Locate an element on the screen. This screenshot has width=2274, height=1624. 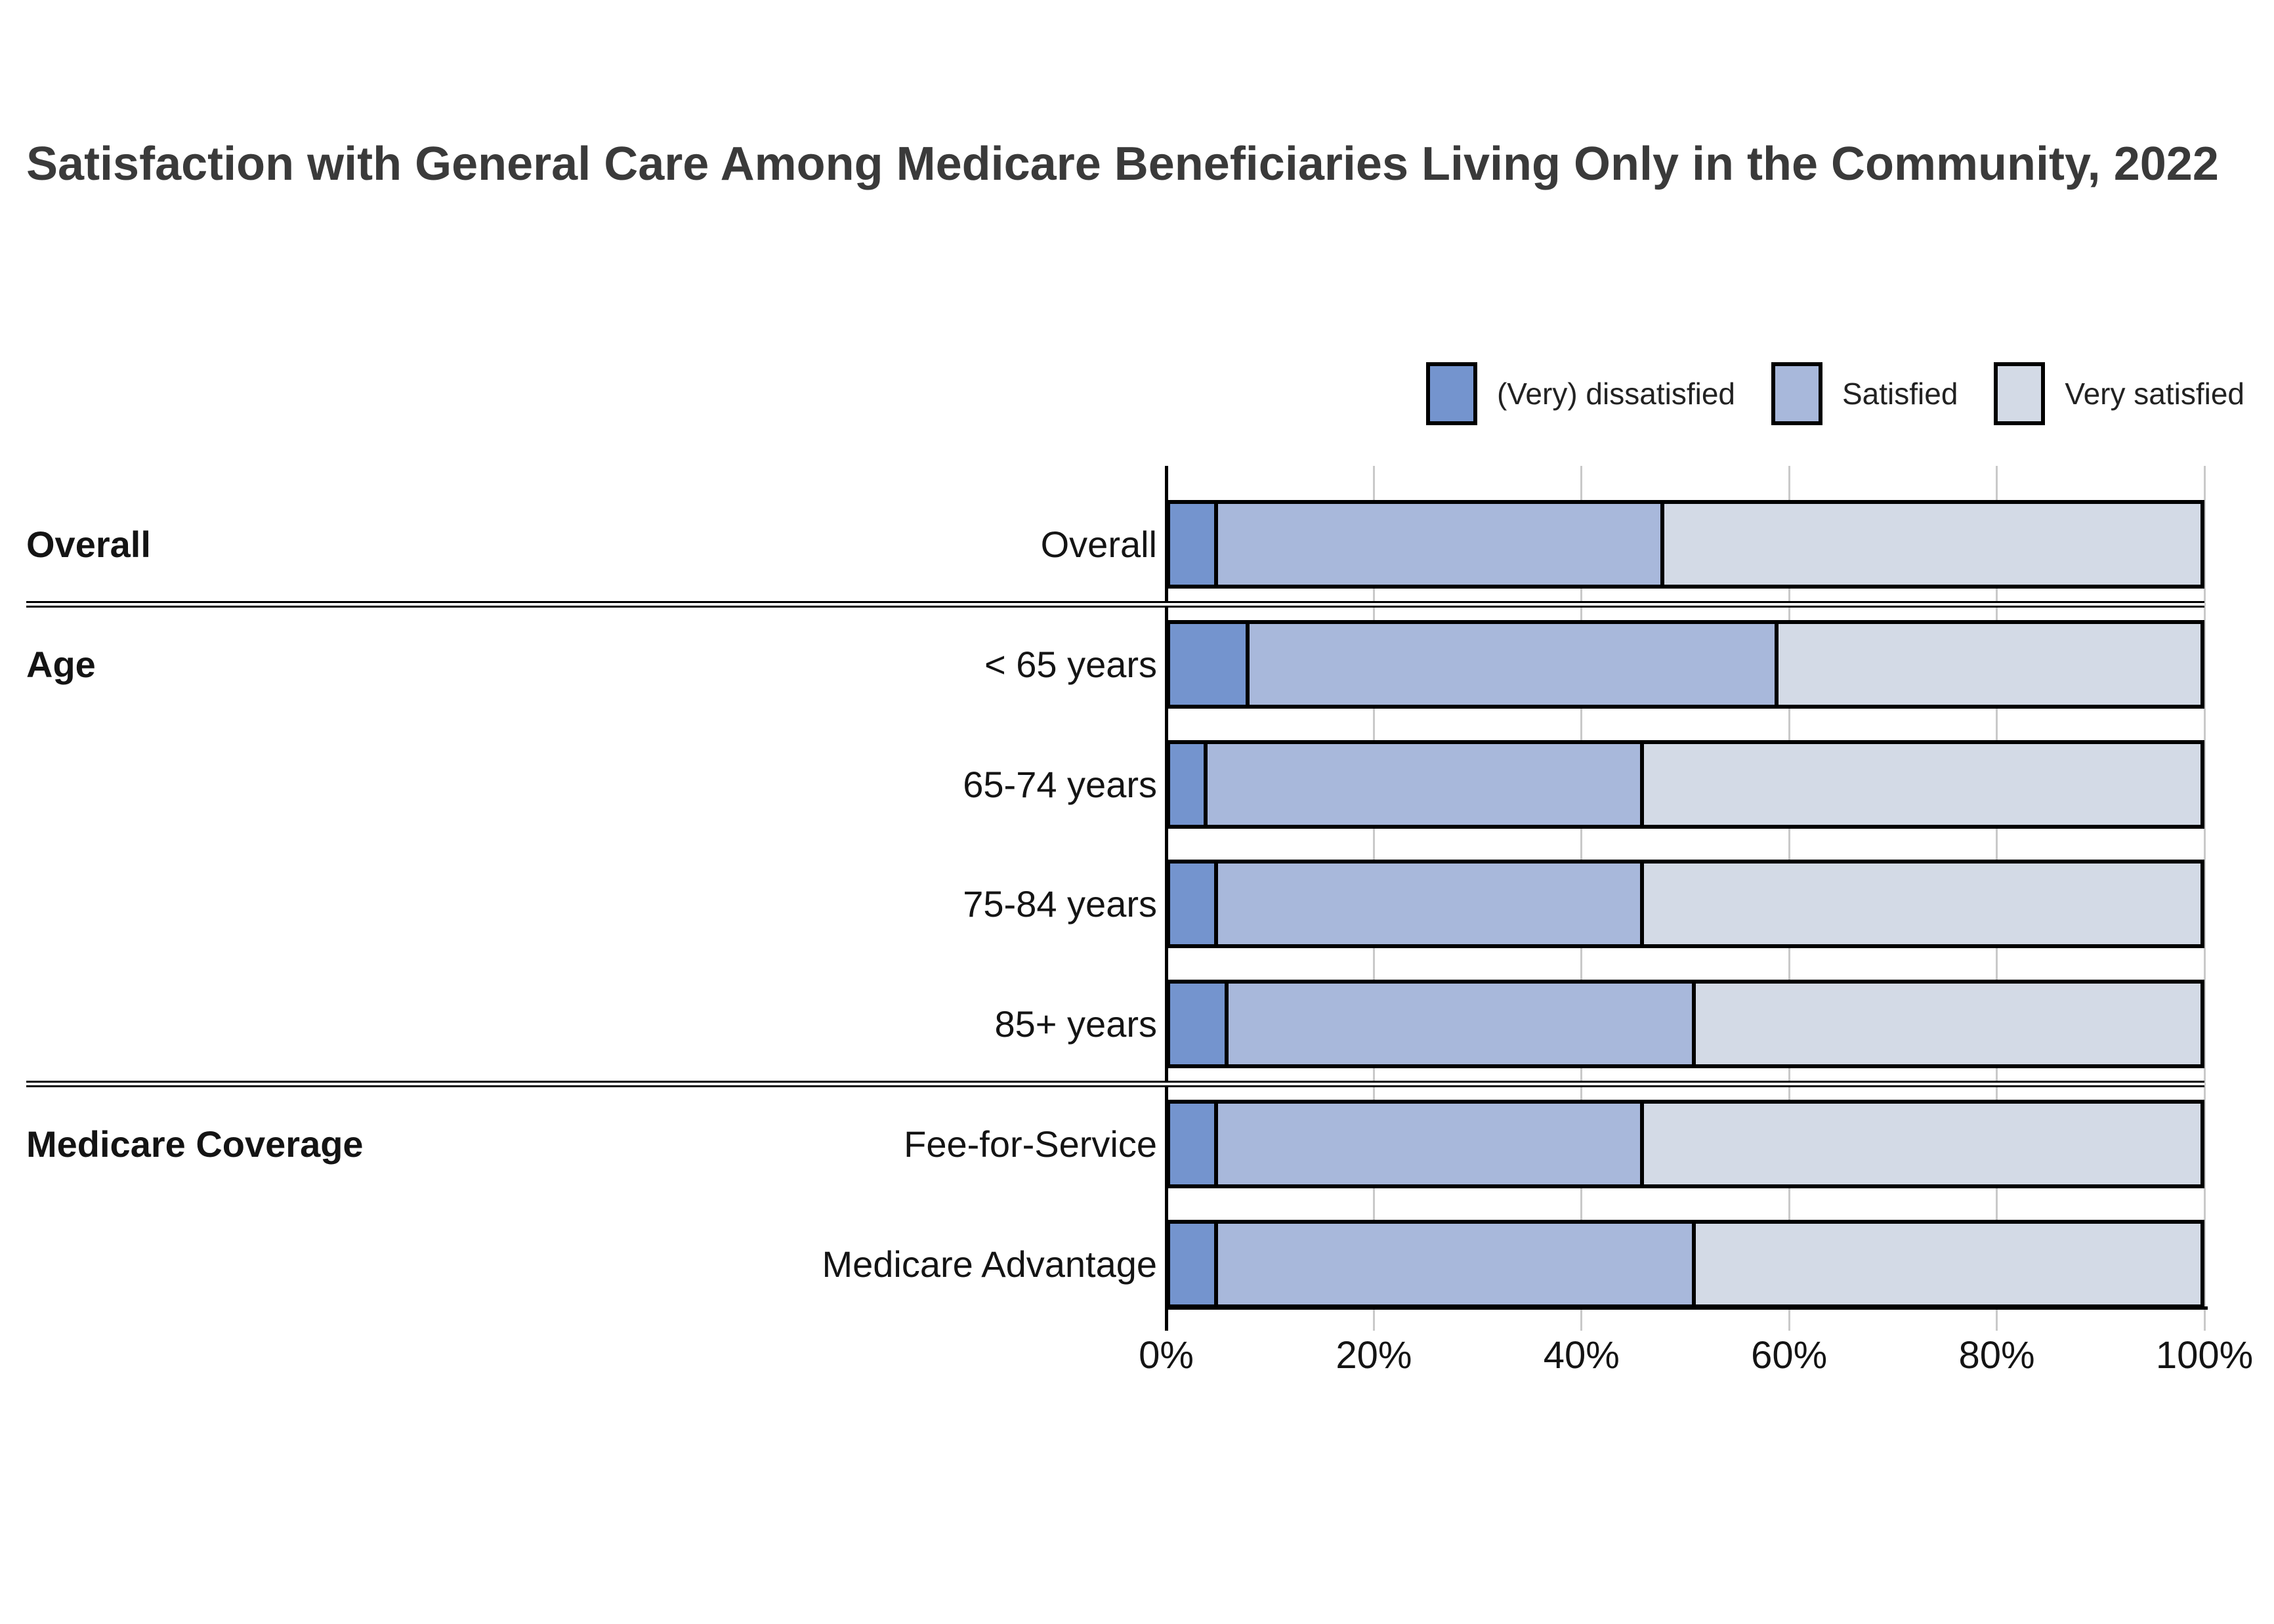
x-tick-label-60%: 60% is located at coordinates (1789, 1356).